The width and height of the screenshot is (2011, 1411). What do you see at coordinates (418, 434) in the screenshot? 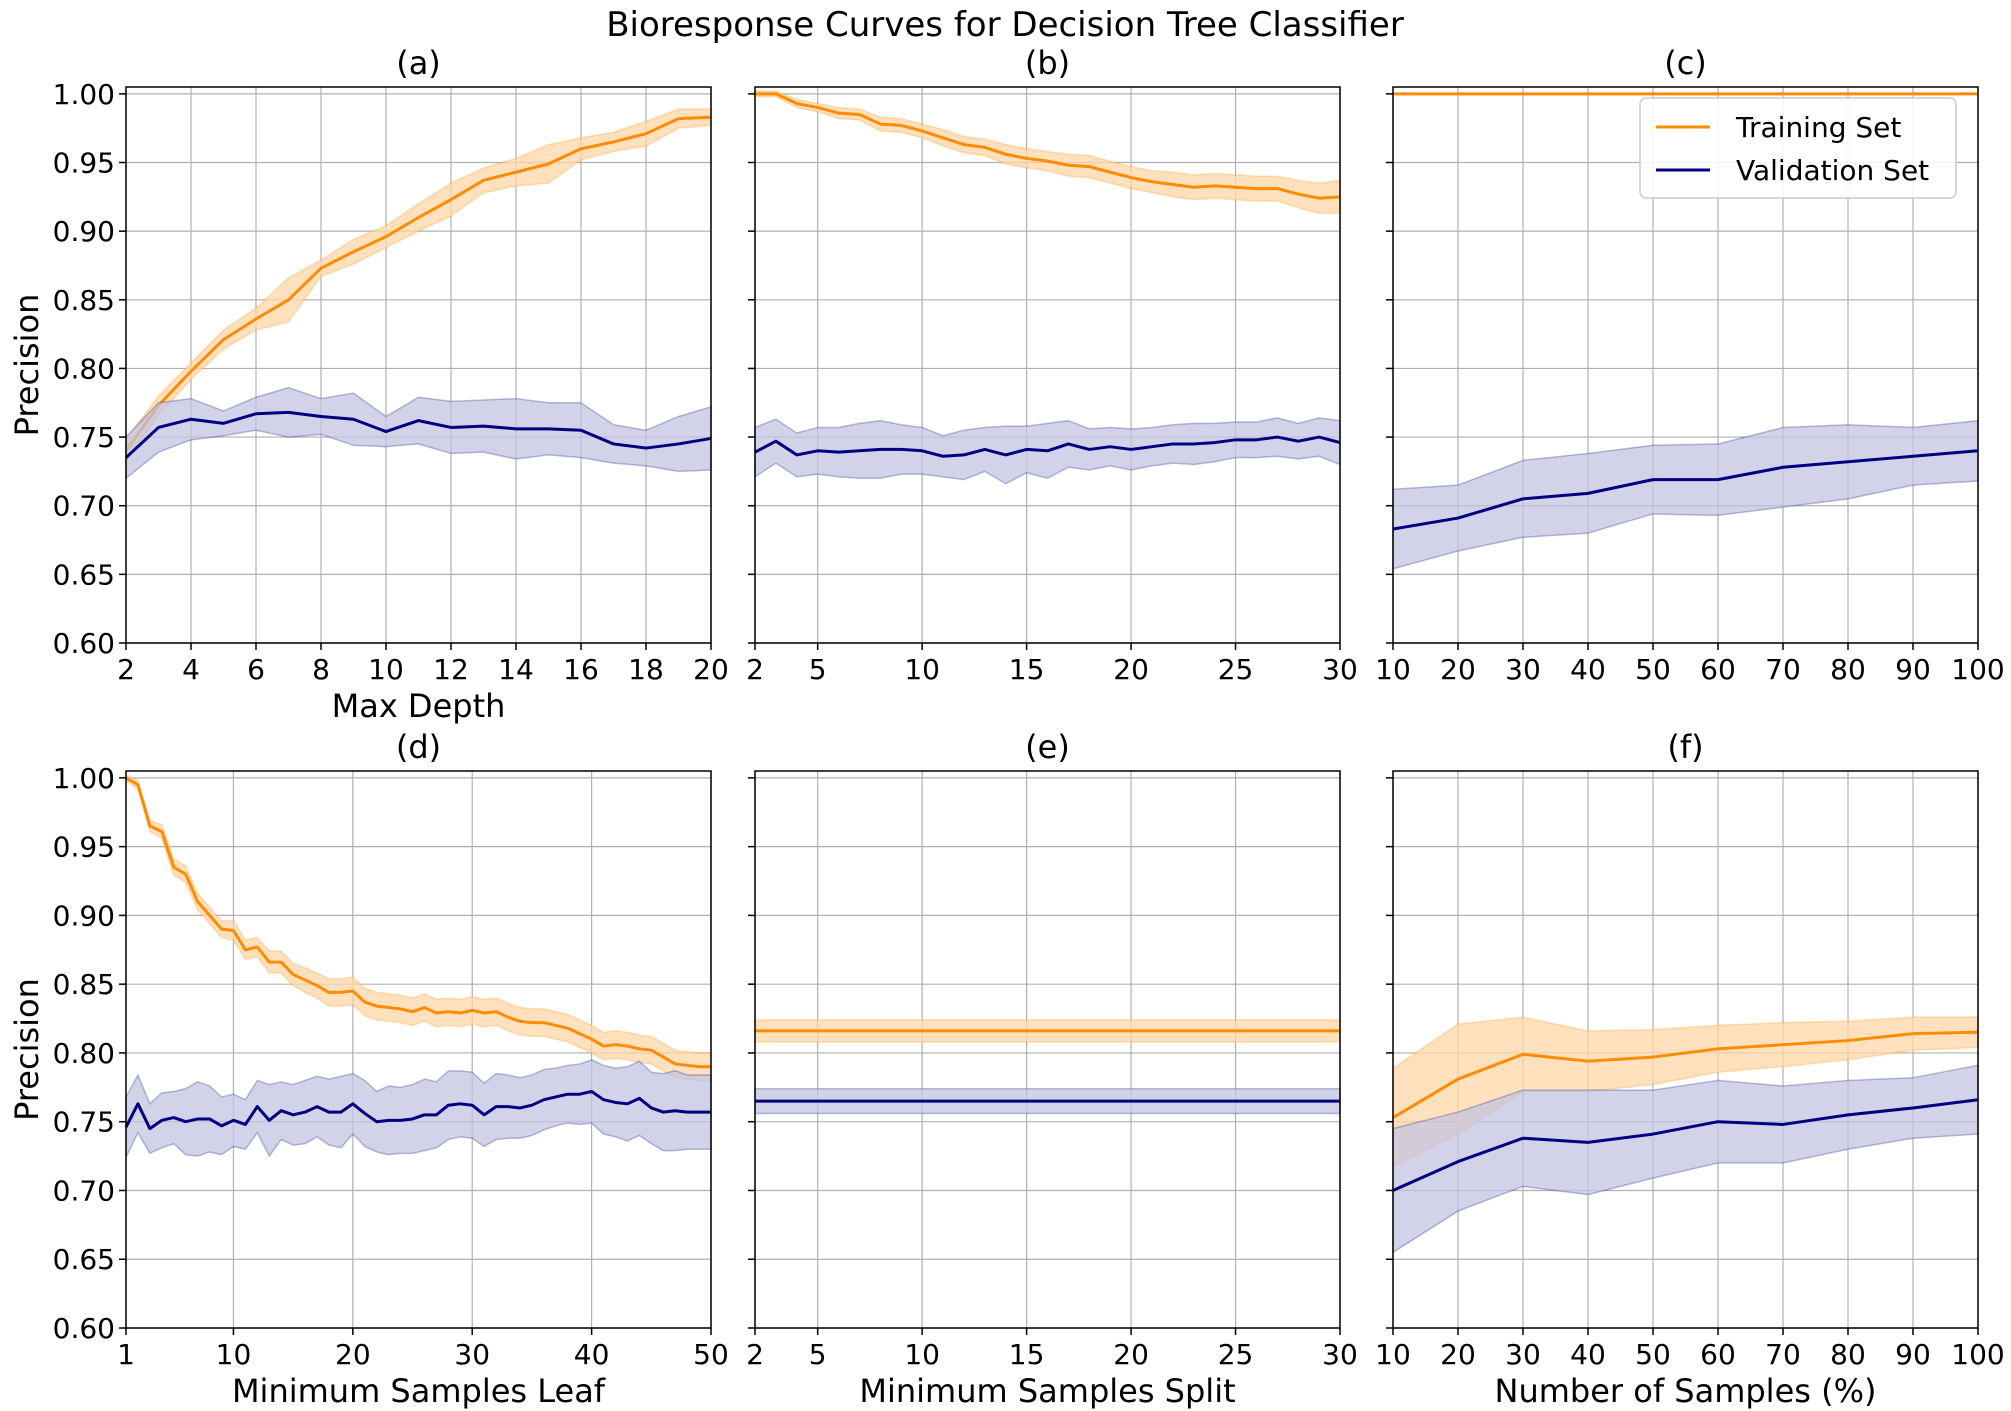
I see `line-validation-a` at bounding box center [418, 434].